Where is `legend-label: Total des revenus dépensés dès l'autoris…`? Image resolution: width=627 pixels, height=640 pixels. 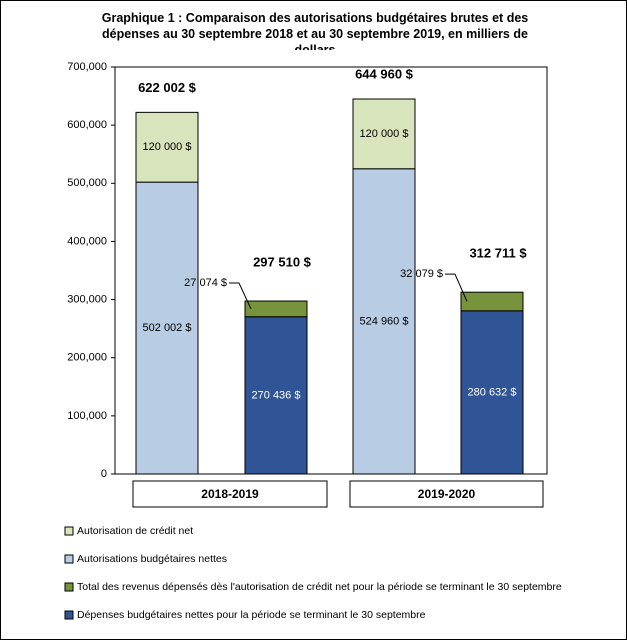 legend-label: Total des revenus dépensés dès l'autoris… is located at coordinates (319, 587).